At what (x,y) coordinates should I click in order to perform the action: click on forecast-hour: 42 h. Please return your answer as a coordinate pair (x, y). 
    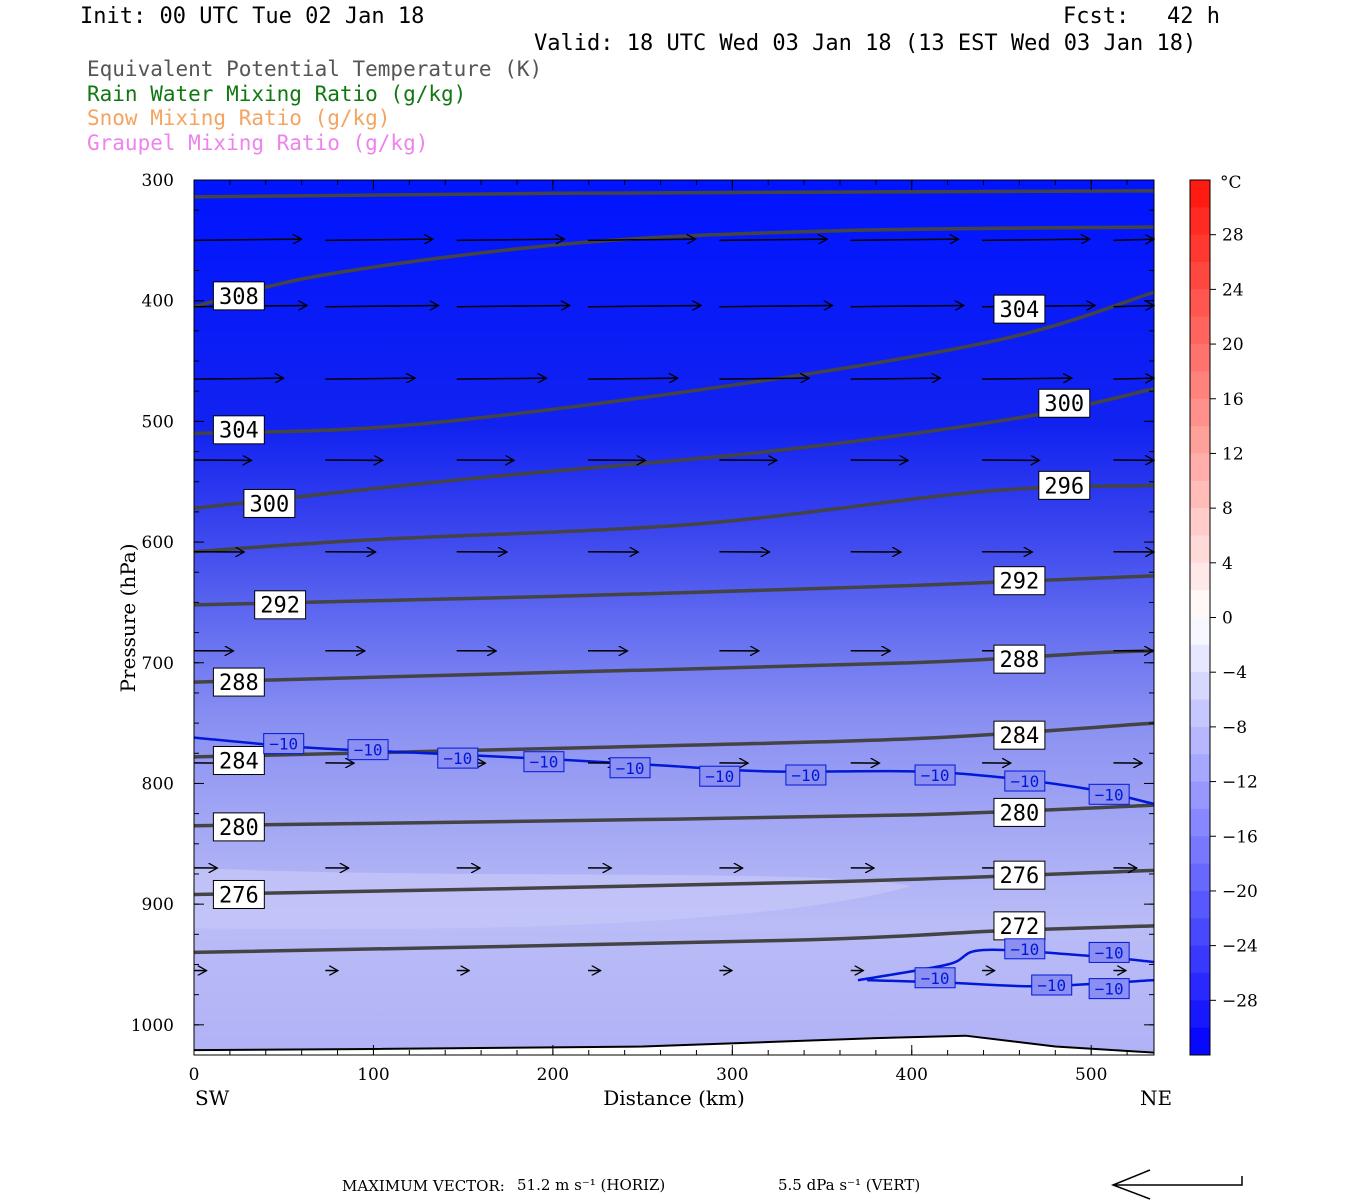
    Looking at the image, I should click on (1193, 16).